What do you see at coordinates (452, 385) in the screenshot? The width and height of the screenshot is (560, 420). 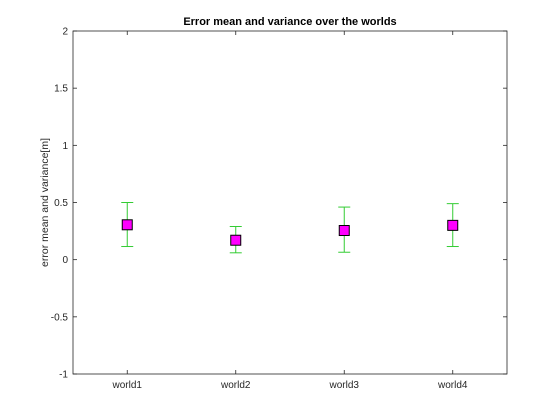 I see `x-tick-label: world4` at bounding box center [452, 385].